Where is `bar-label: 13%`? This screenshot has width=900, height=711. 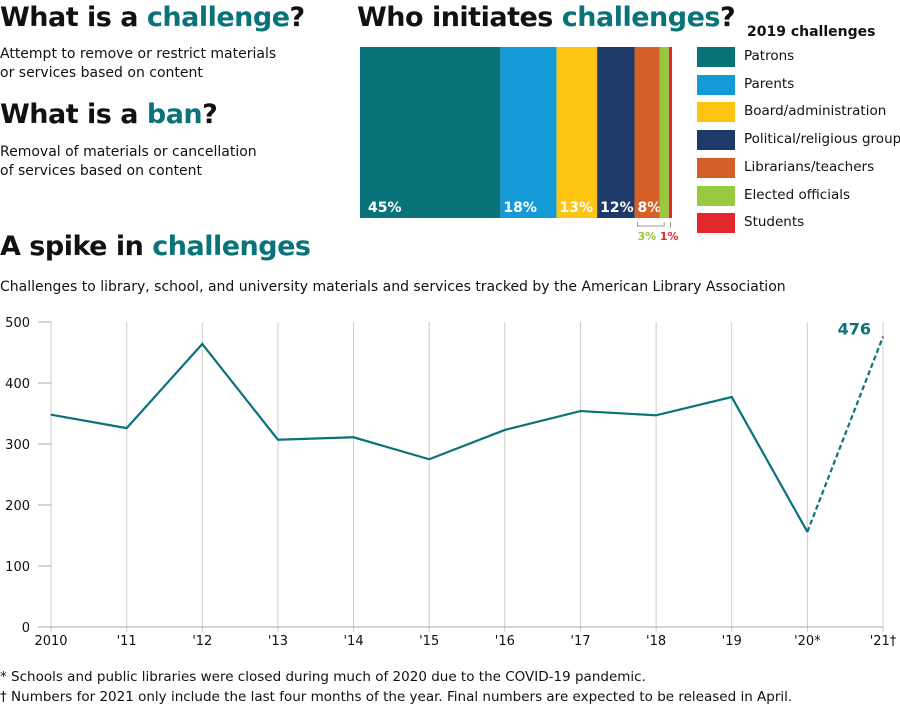
bar-label: 13% is located at coordinates (577, 208).